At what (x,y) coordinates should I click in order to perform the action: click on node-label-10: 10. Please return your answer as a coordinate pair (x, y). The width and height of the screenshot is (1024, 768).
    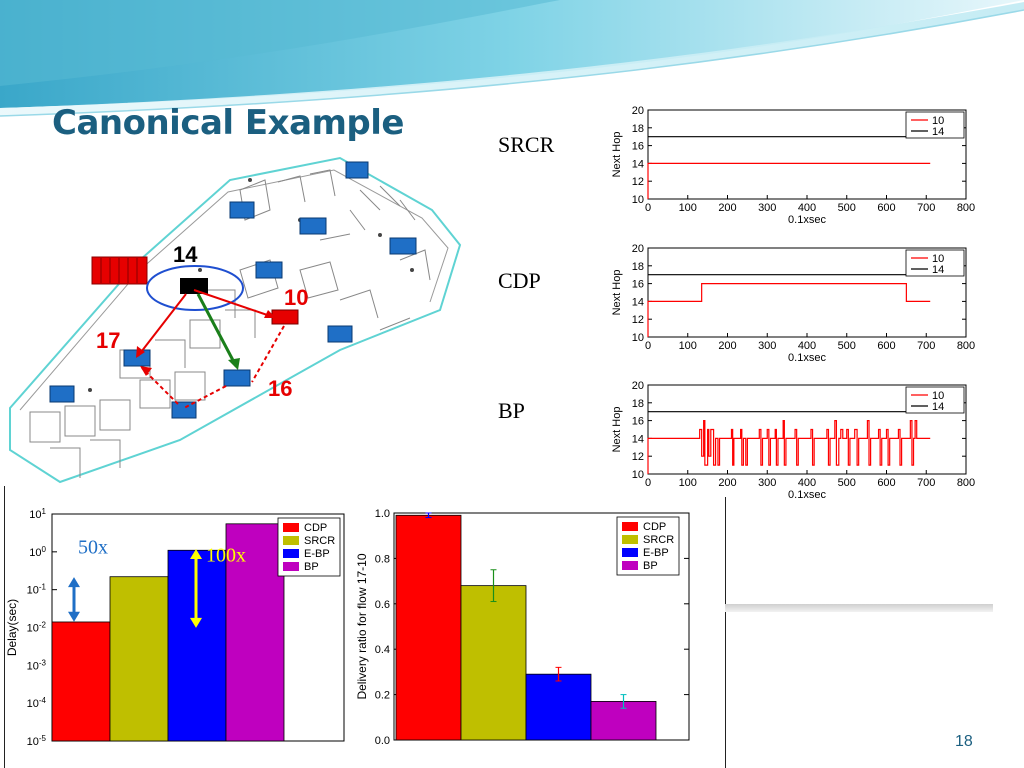
    Looking at the image, I should click on (296, 297).